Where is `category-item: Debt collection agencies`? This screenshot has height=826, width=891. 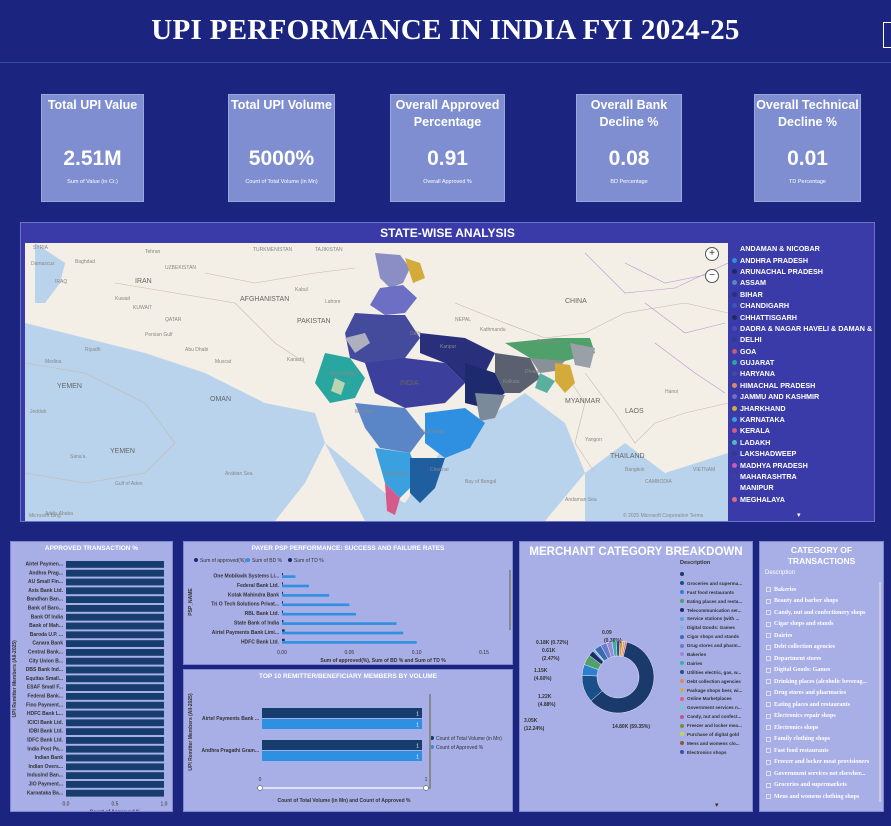 category-item: Debt collection agencies is located at coordinates (825, 648).